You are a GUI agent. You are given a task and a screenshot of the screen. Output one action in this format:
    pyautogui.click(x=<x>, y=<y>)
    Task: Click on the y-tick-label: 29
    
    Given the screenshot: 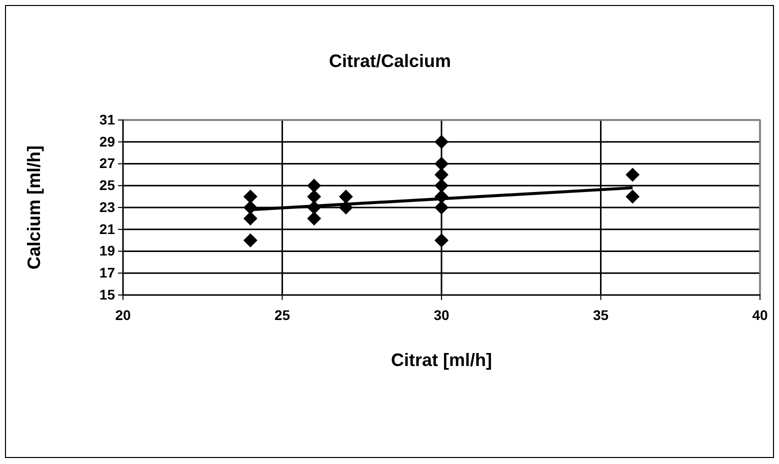 What is the action you would take?
    pyautogui.click(x=107, y=141)
    